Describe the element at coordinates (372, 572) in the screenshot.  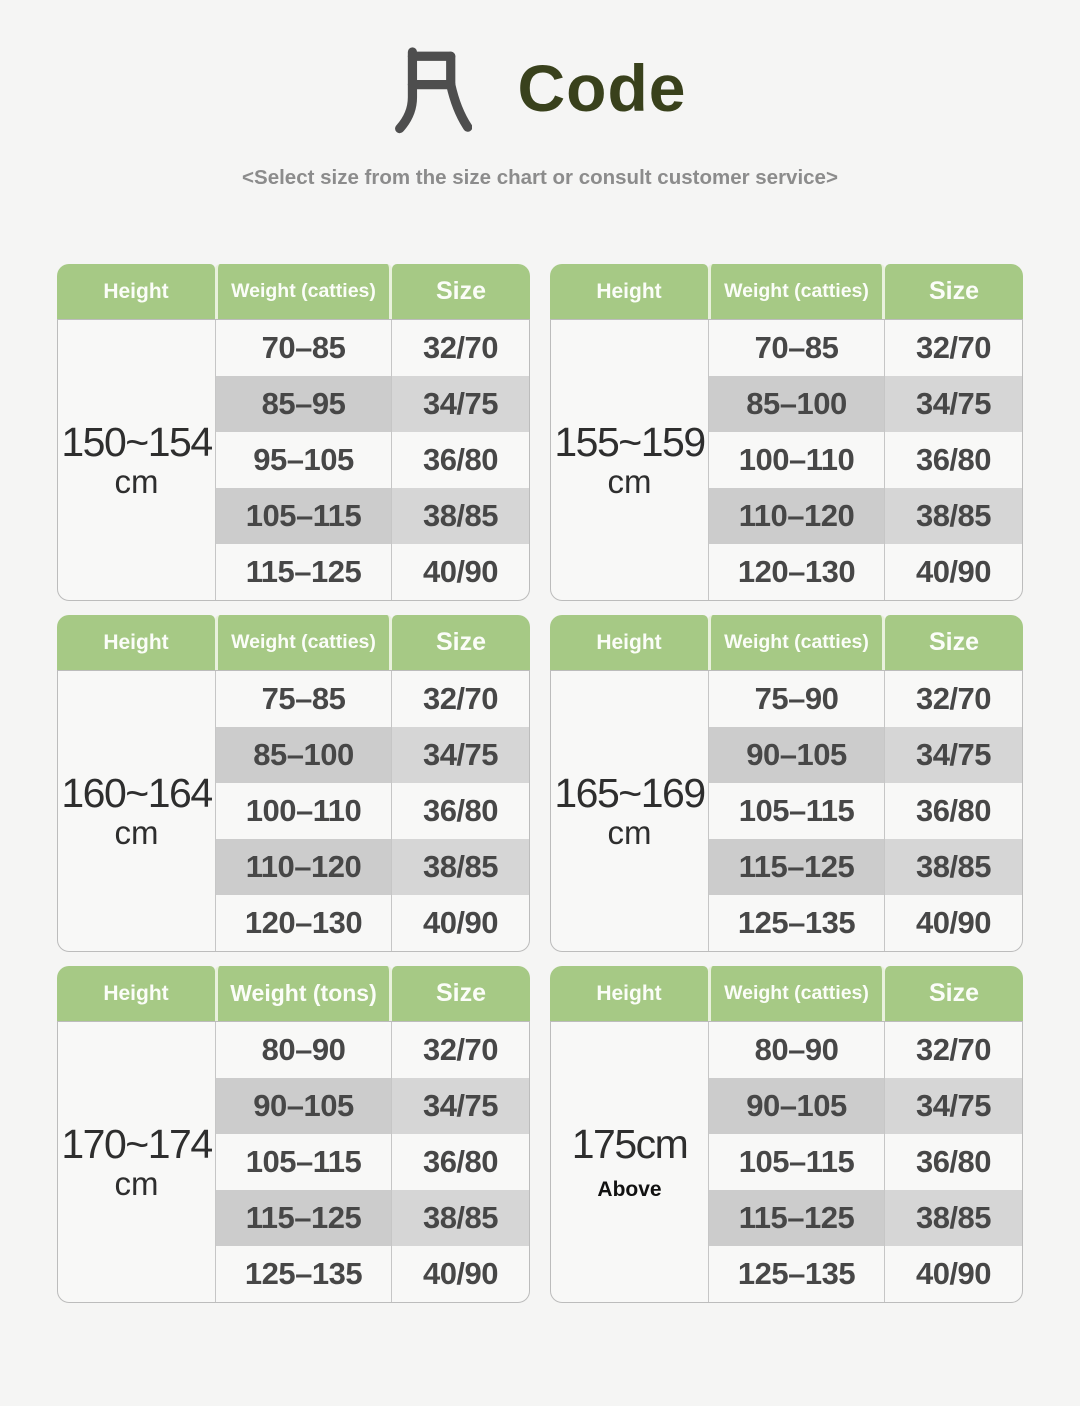
I see `table-row: 115–125 40/90` at that location.